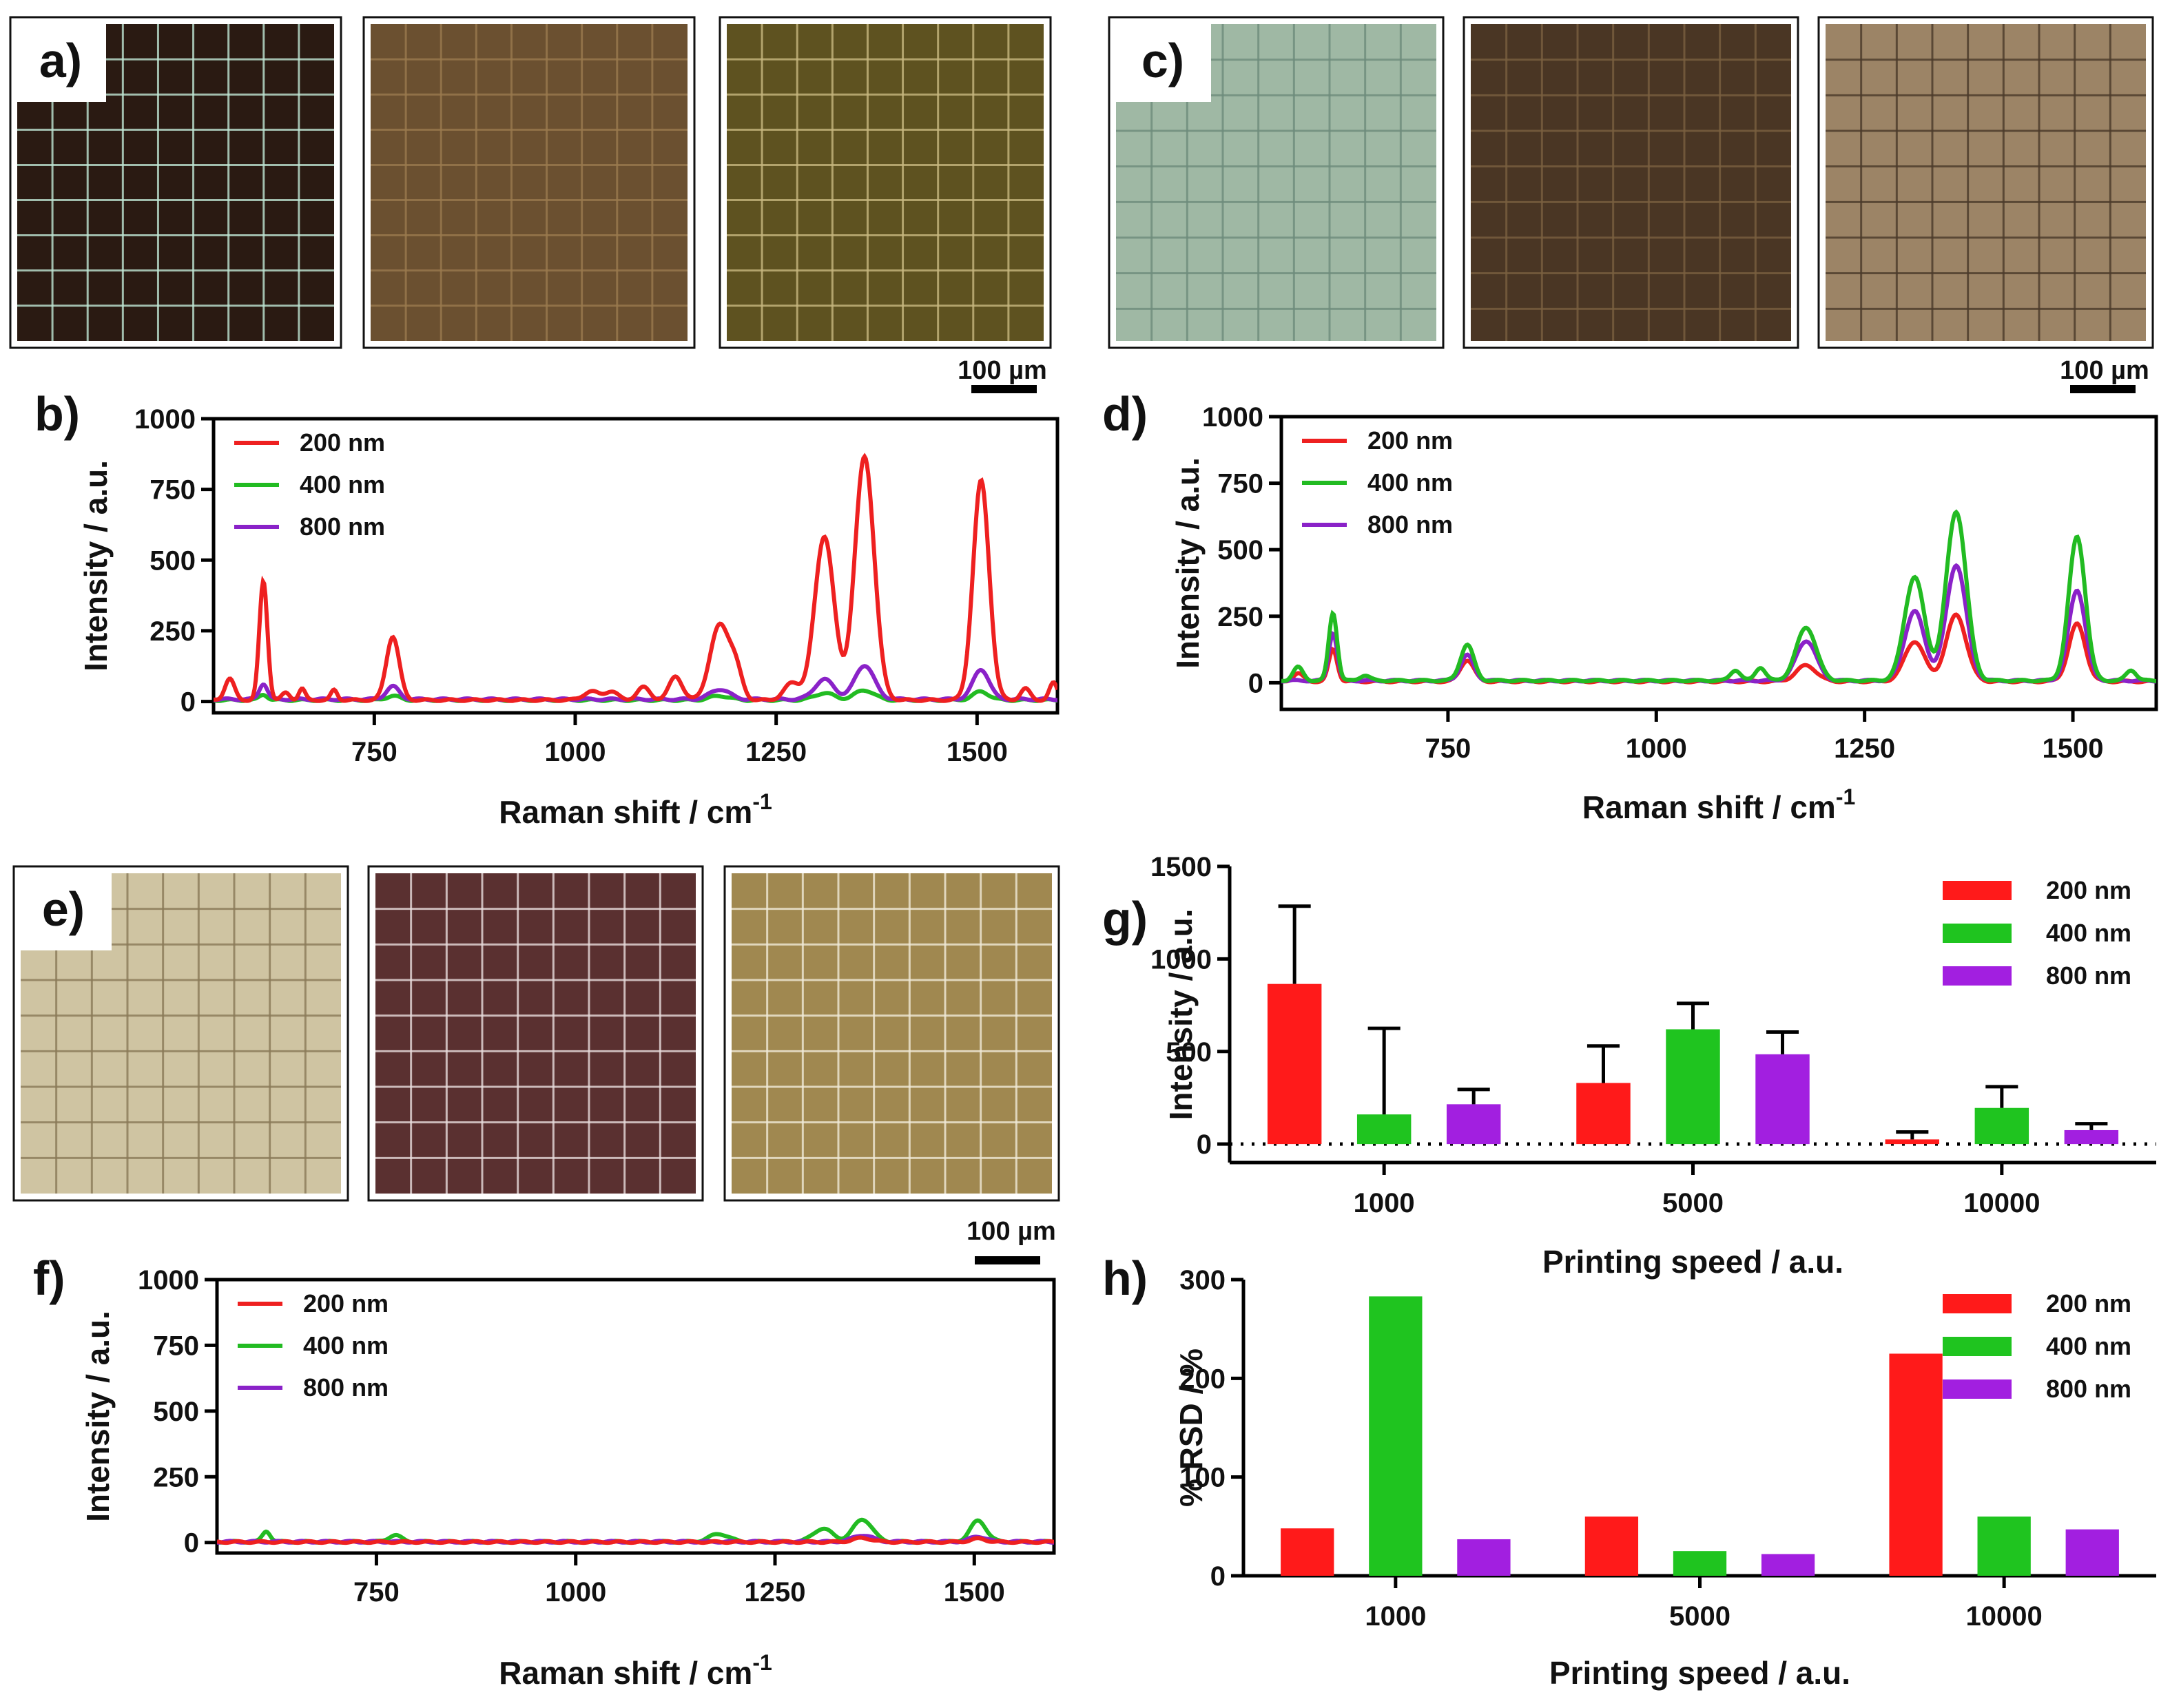 The width and height of the screenshot is (2170, 1708). I want to click on micrograph-group: e) 100 µm, so click(536, 1064).